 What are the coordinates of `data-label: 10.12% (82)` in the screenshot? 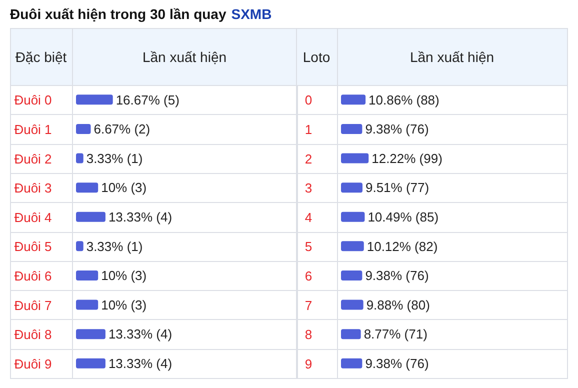 It's located at (402, 246).